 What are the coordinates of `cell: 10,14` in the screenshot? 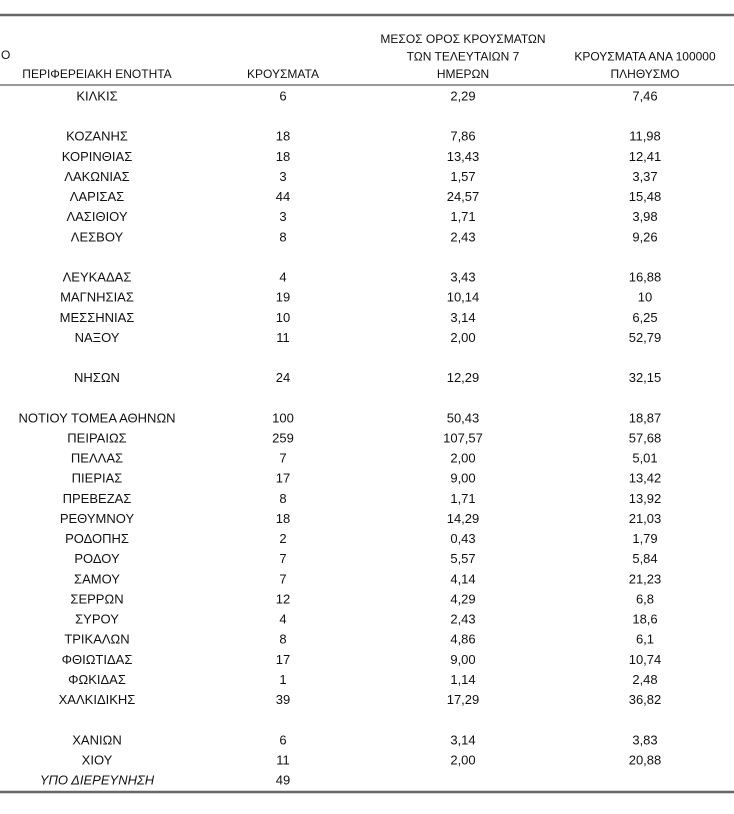 It's located at (463, 297).